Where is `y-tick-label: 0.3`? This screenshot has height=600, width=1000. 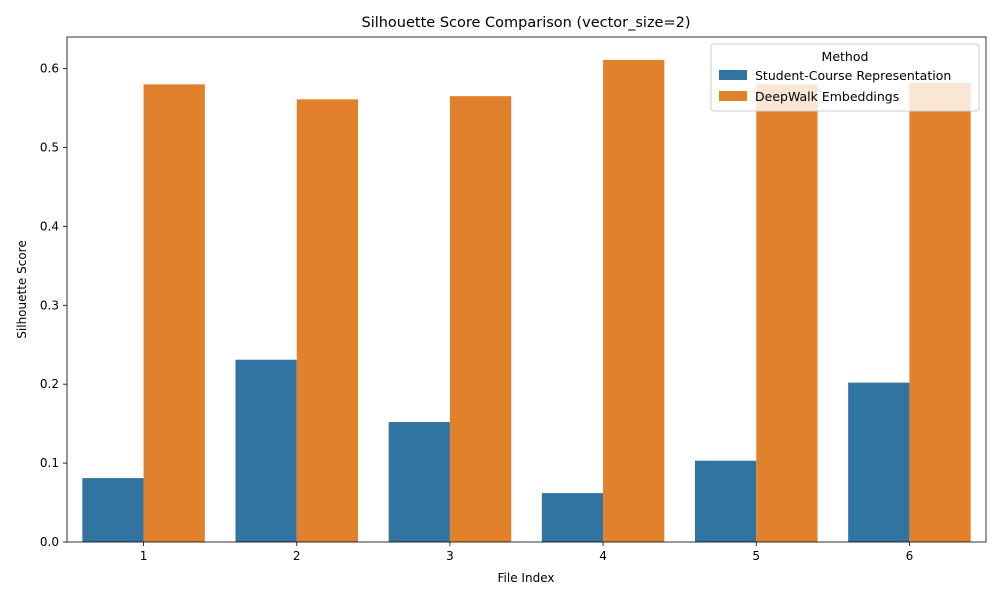 y-tick-label: 0.3 is located at coordinates (49, 305).